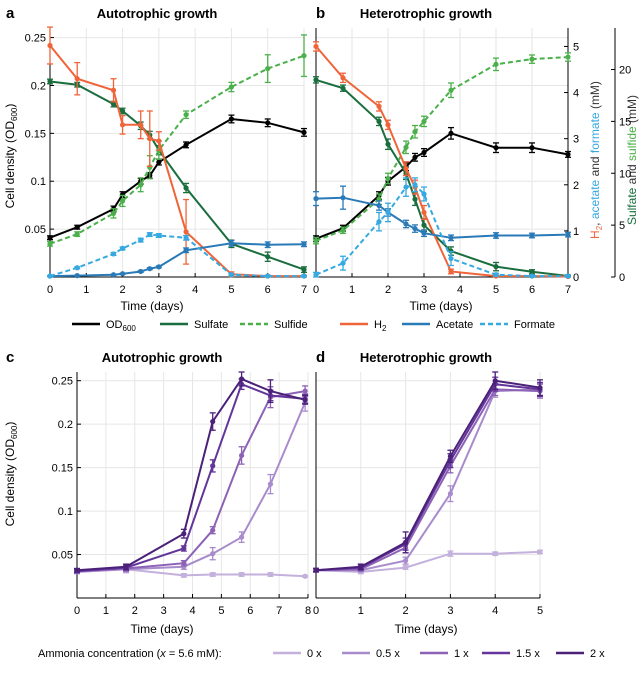 The image size is (642, 685). Describe the element at coordinates (177, 152) in the screenshot. I see `gridlines-a` at that location.